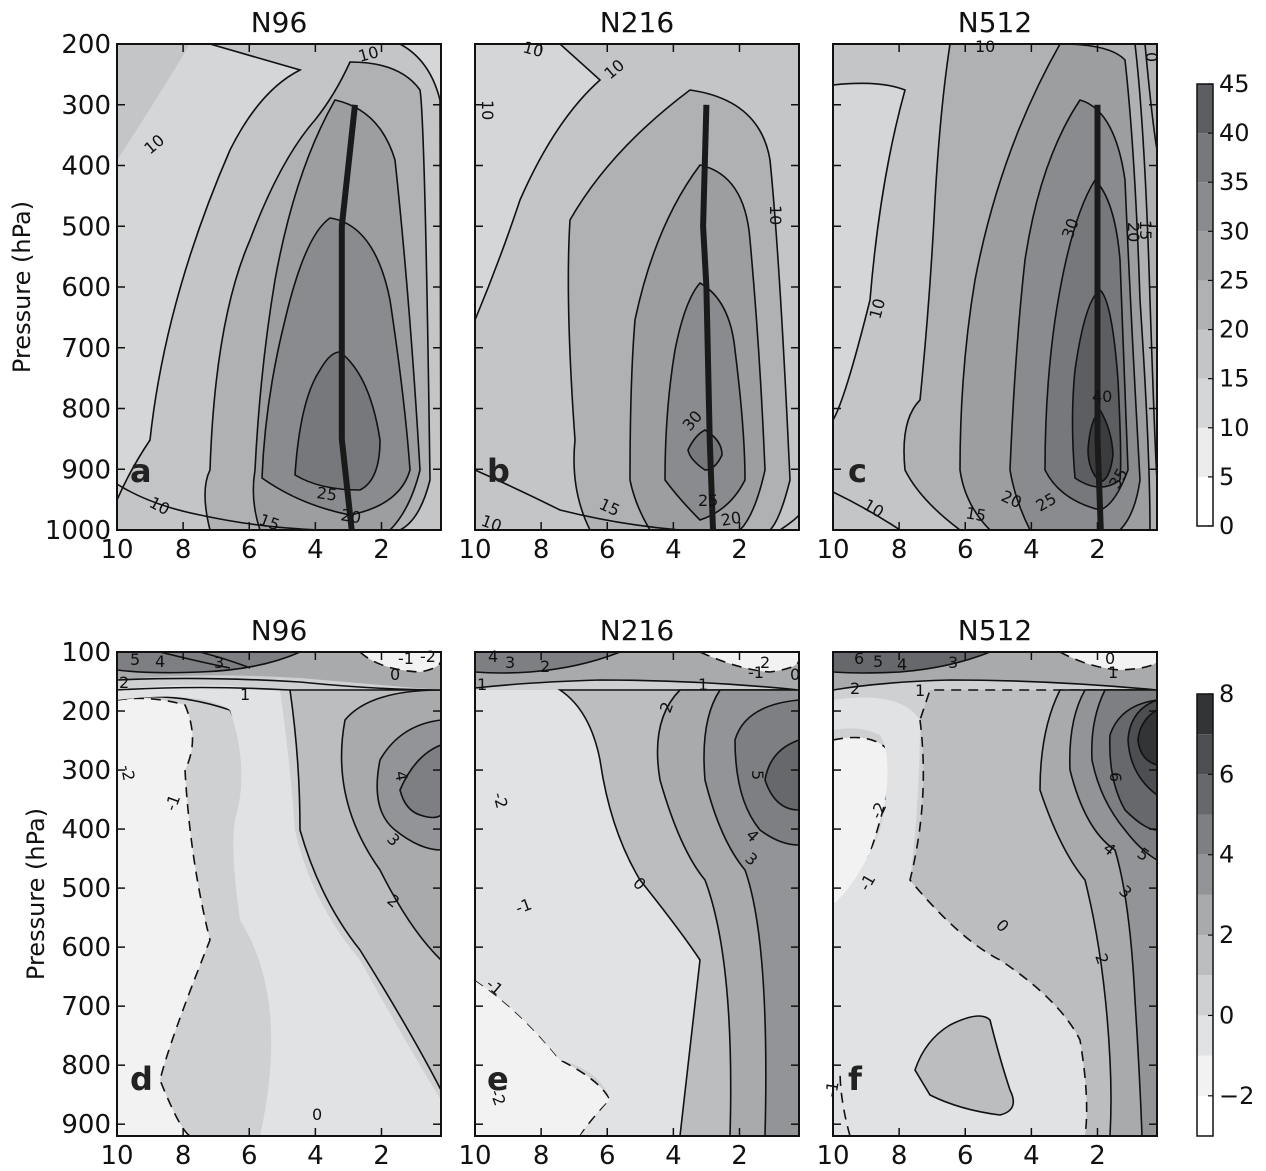  Describe the element at coordinates (1102, 396) in the screenshot. I see `contour-label: 40` at that location.